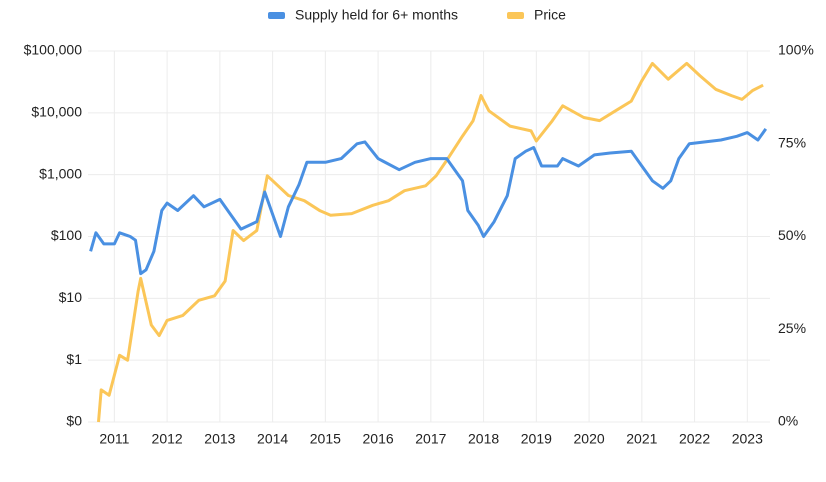  Describe the element at coordinates (796, 50) in the screenshot. I see `y2-tick-label: 100%` at that location.